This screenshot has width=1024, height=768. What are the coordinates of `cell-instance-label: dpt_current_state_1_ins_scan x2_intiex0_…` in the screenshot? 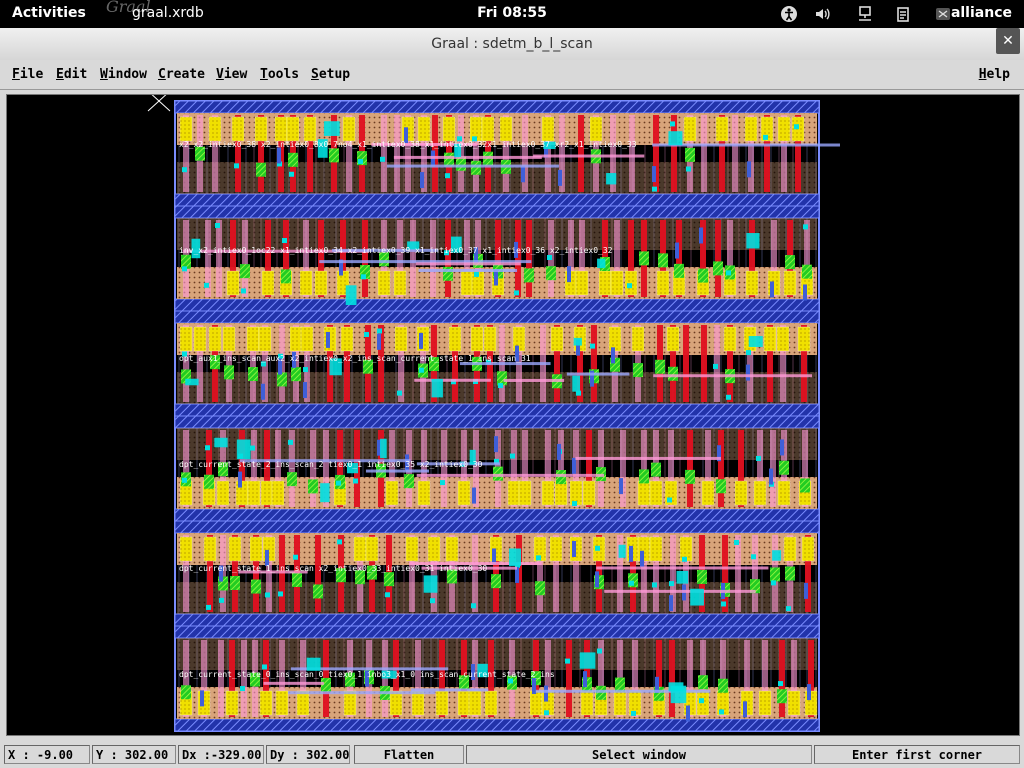 It's located at (333, 568).